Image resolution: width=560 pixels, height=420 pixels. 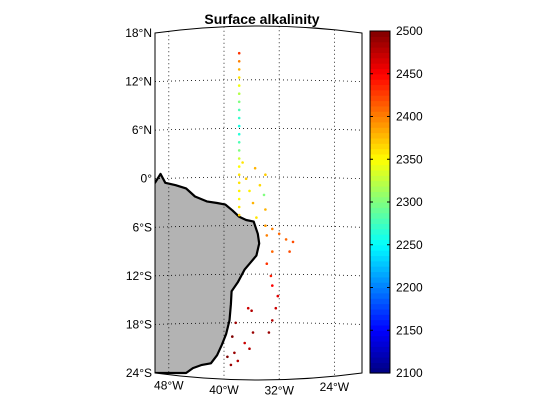 What do you see at coordinates (139, 276) in the screenshot?
I see `lat-tick-label: 12°S` at bounding box center [139, 276].